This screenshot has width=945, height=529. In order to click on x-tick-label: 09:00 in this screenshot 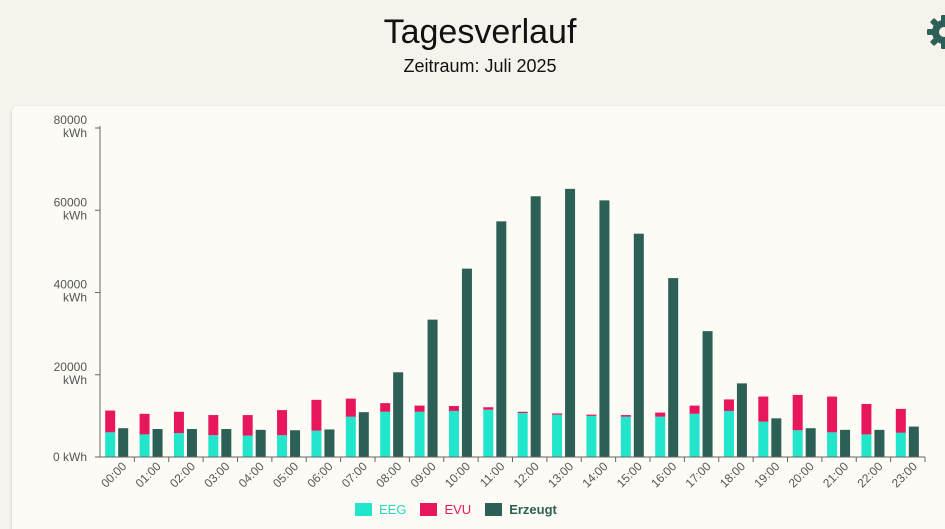, I will do `click(423, 474)`.